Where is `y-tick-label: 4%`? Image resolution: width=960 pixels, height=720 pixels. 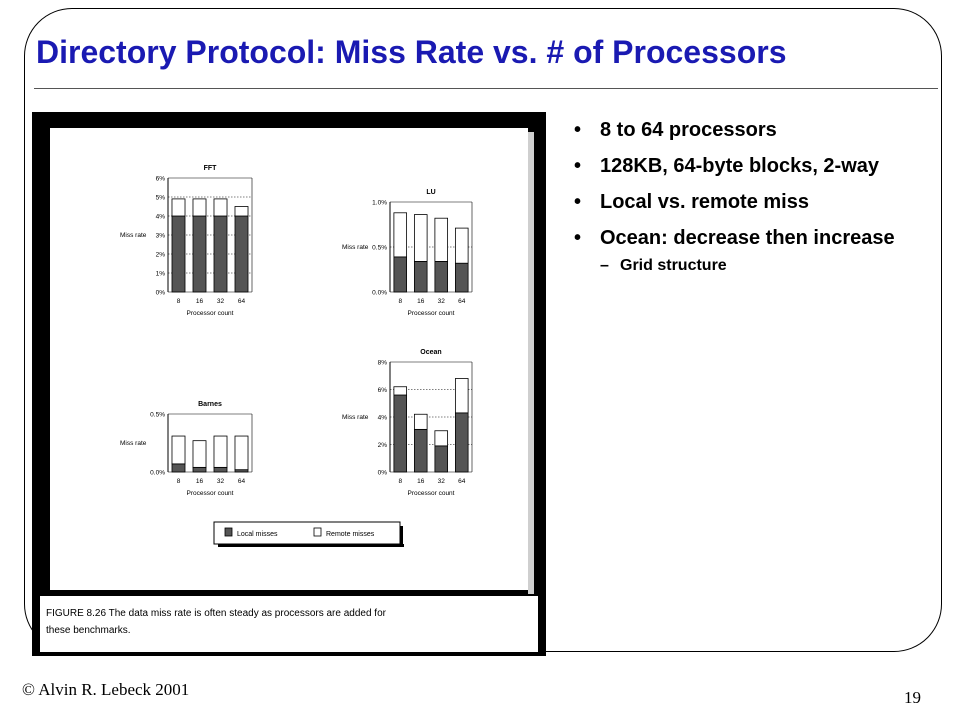
y-tick-label: 4% is located at coordinates (161, 217).